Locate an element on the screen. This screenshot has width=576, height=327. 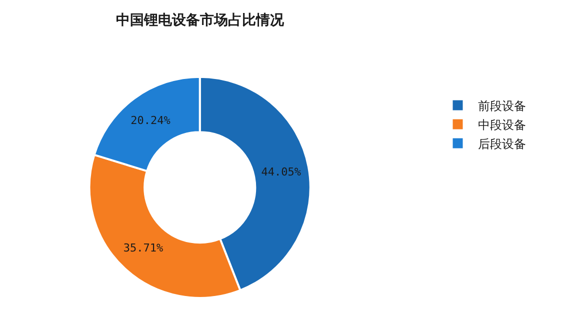
legend-label: 后段设备 is located at coordinates (502, 143).